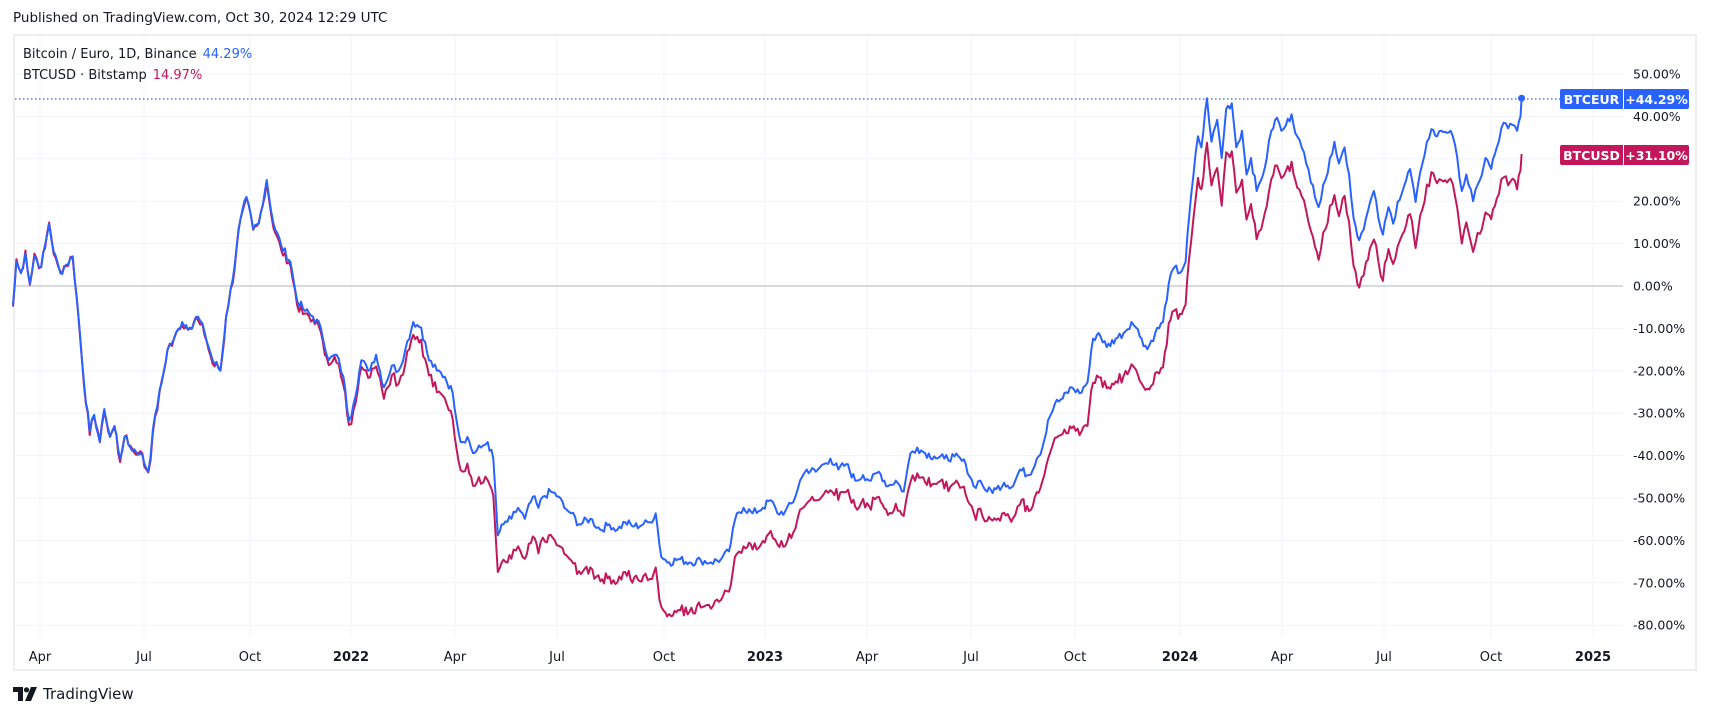 Image resolution: width=1713 pixels, height=717 pixels. I want to click on legend-label: BTCUSD · Bitstamp, so click(85, 75).